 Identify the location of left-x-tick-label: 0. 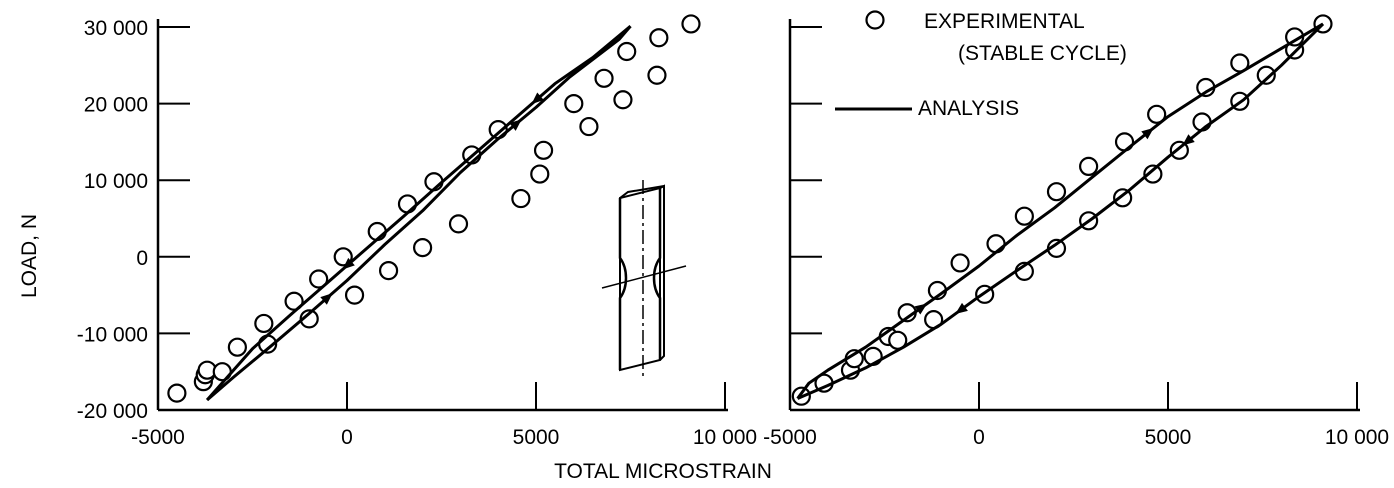
(347, 437).